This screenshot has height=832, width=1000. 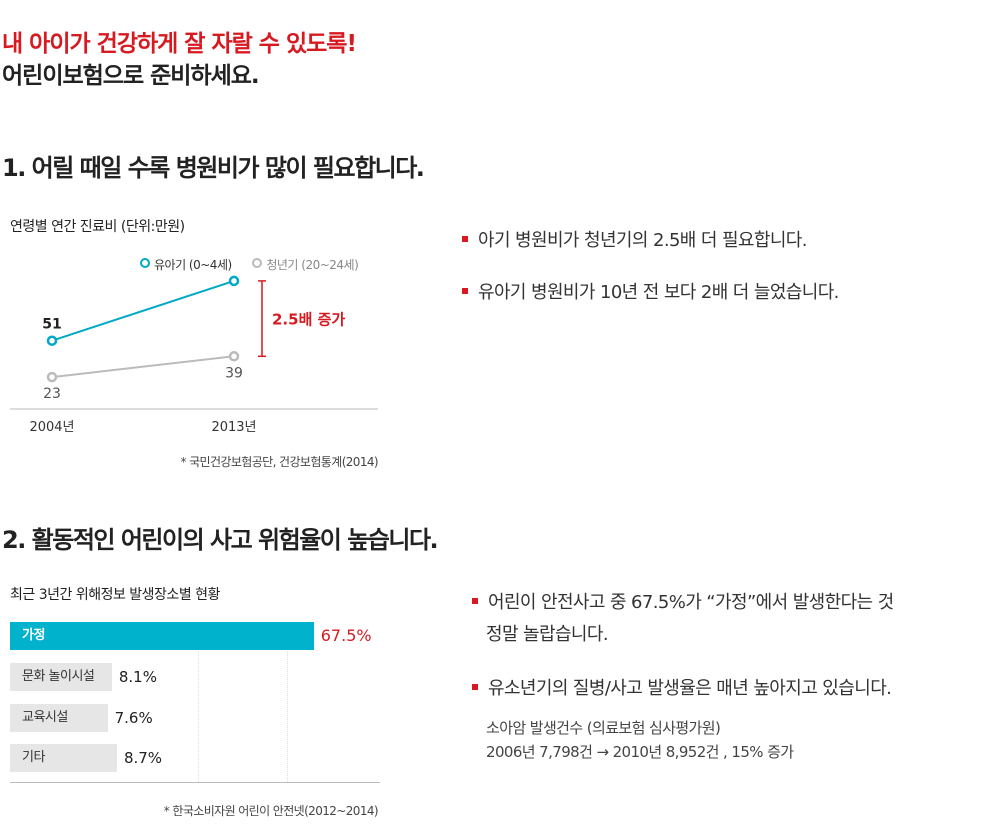 I want to click on section2-bullet-1: 어린이 안전사고 중 67.5%가 “가정”에서 발생한다는 것, so click(x=683, y=603).